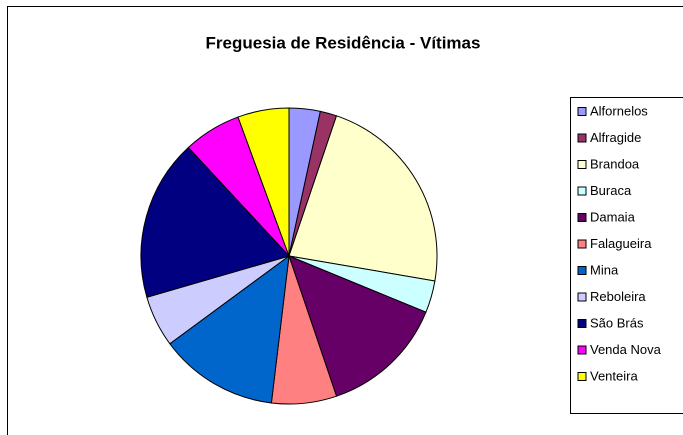 The height and width of the screenshot is (435, 683). Describe the element at coordinates (615, 137) in the screenshot. I see `legend-label: Alfragide` at that location.